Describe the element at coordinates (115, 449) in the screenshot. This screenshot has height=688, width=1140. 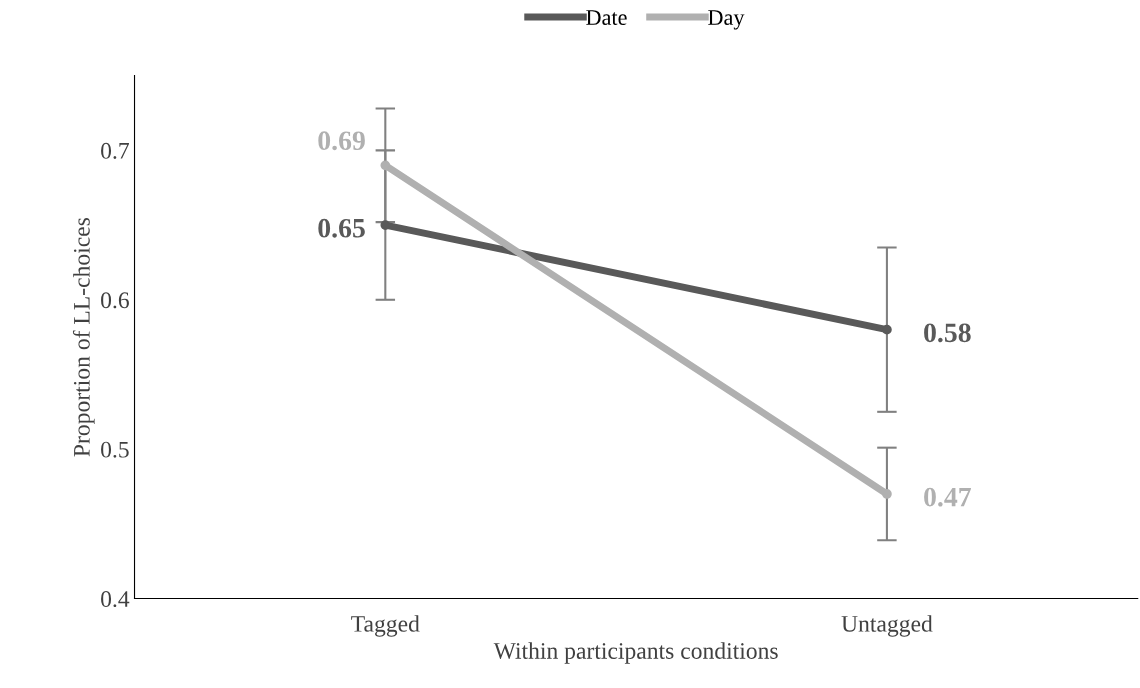
I see `y-tick-label: 0.5` at that location.